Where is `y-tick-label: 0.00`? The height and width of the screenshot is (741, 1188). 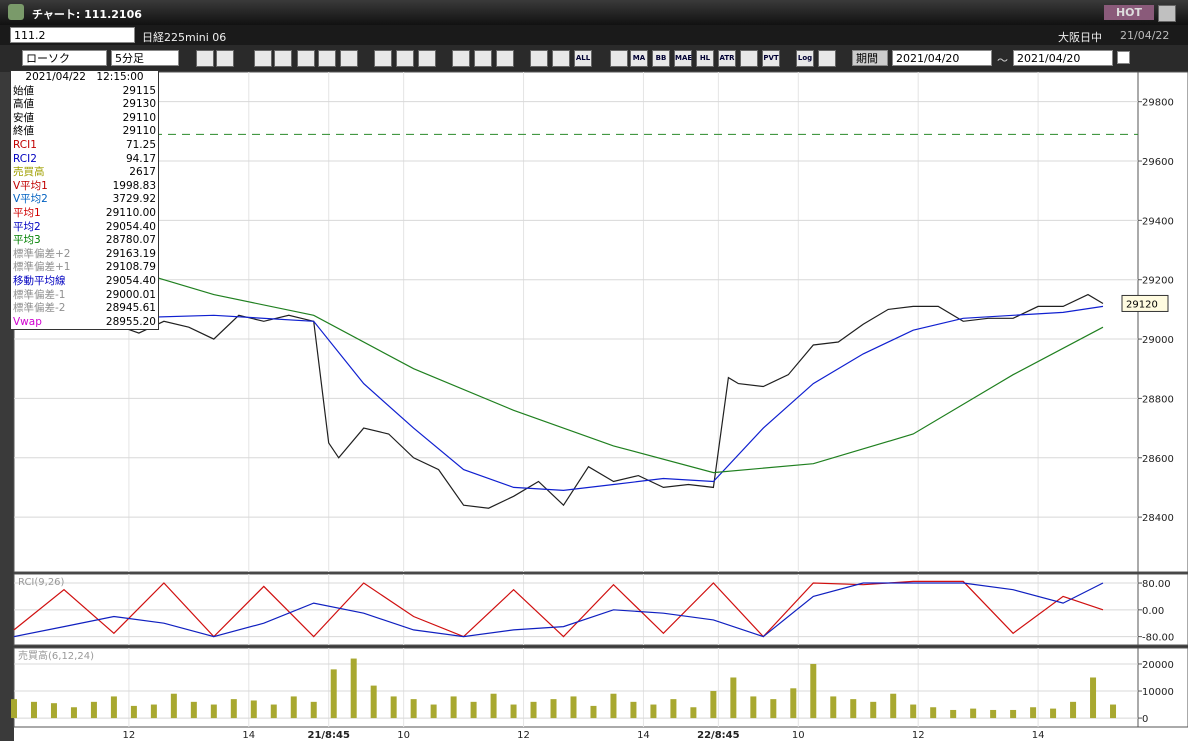
y-tick-label: 0.00 is located at coordinates (1153, 611).